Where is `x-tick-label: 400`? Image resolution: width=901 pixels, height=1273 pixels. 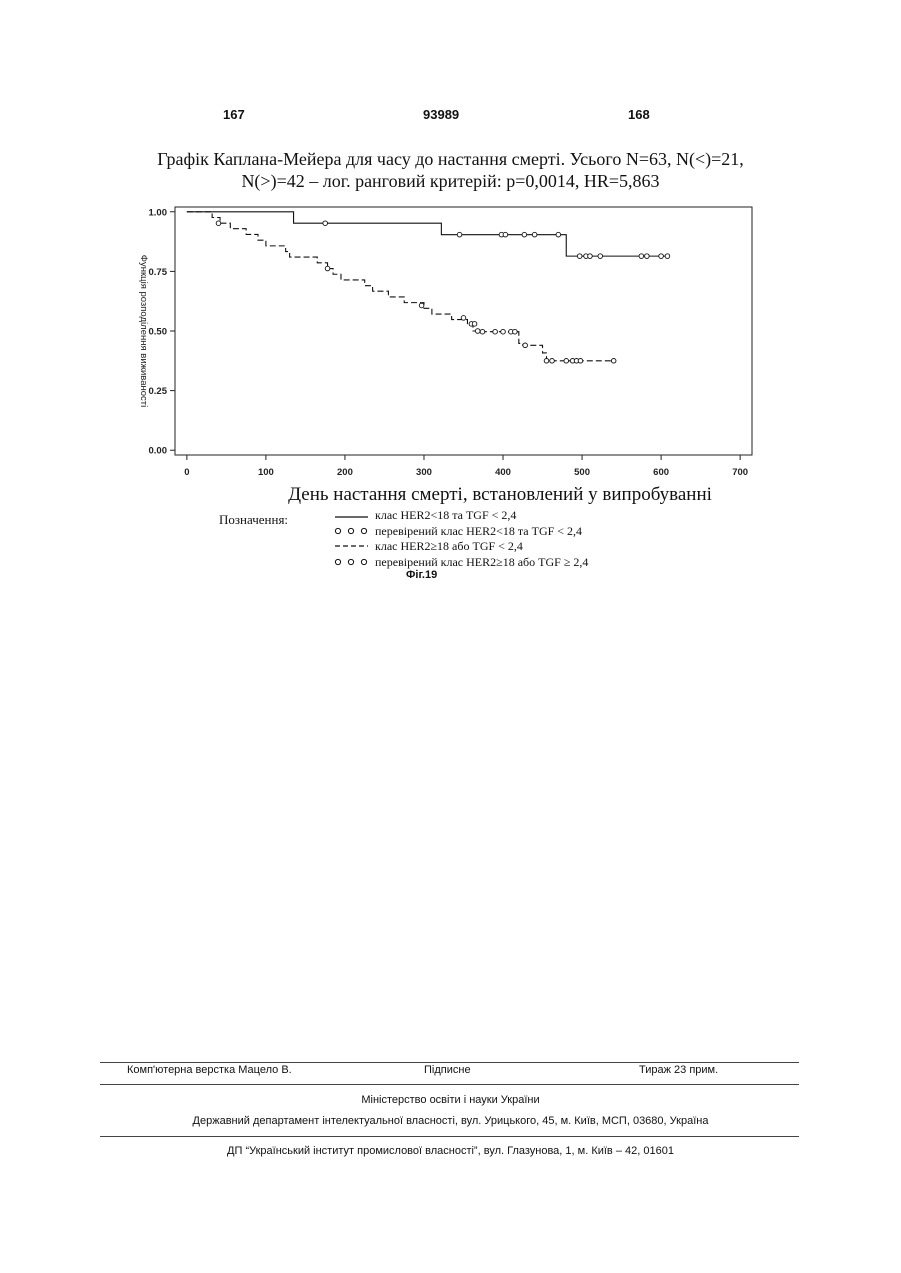 x-tick-label: 400 is located at coordinates (503, 472).